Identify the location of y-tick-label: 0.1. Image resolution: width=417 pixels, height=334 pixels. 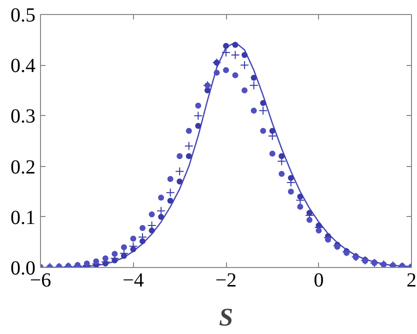
(23, 217).